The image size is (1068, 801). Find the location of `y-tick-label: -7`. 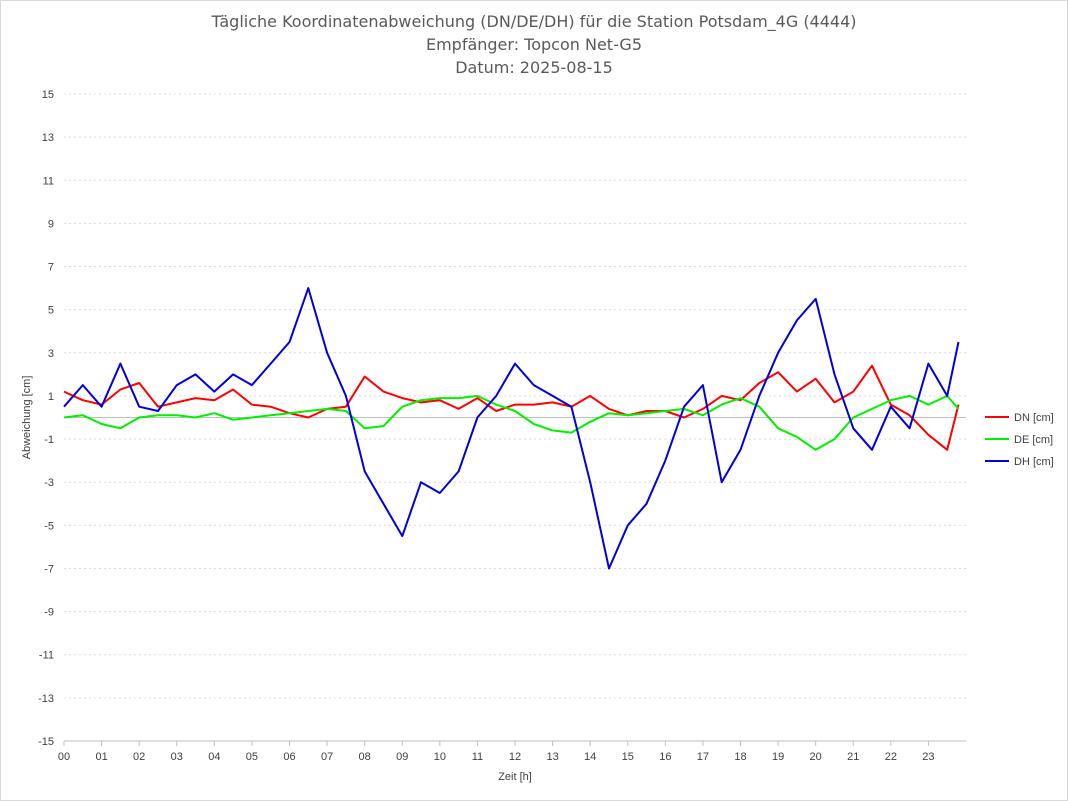

y-tick-label: -7 is located at coordinates (49, 569).